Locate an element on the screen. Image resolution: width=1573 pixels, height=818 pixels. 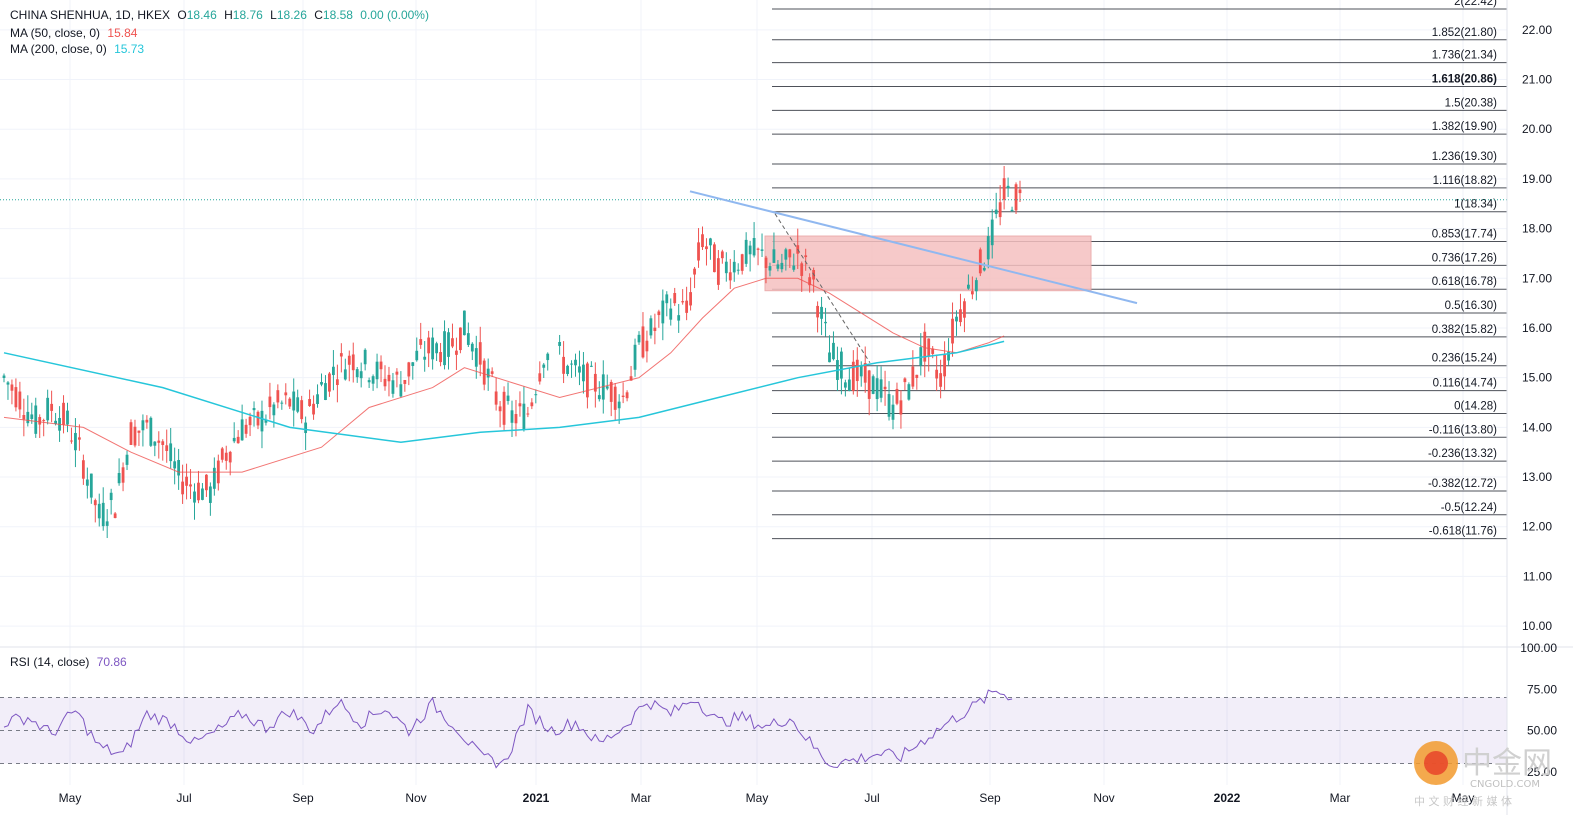
svg-text: 中金网 is located at coordinates (1507, 763).